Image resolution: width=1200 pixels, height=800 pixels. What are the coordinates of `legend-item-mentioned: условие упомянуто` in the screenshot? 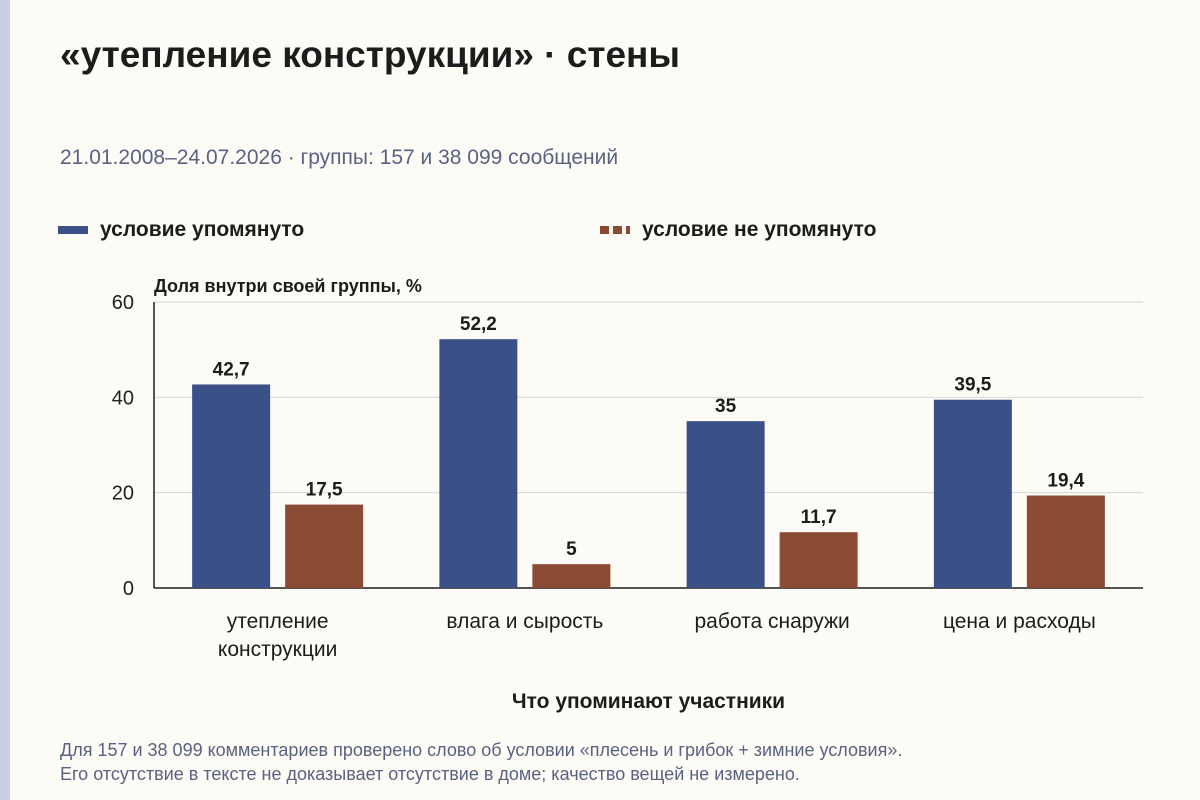 It's located at (181, 230).